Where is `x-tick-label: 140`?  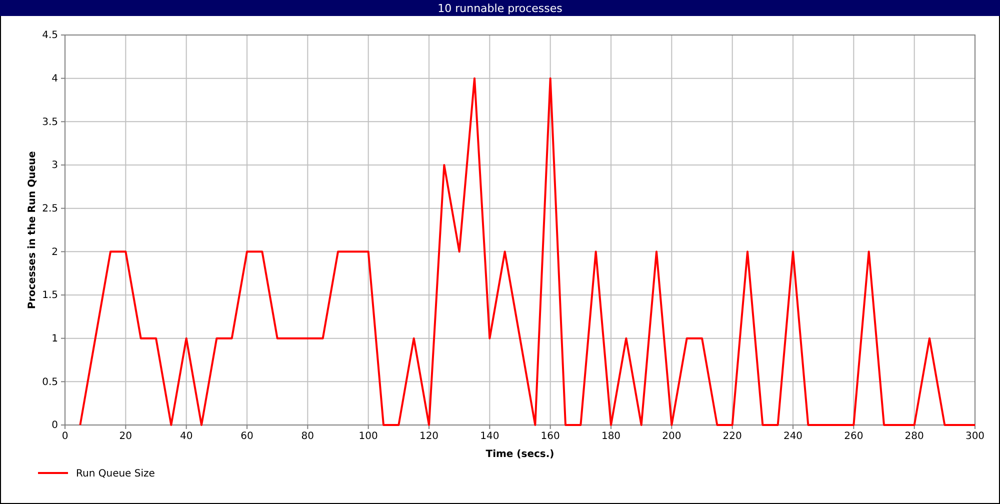 x-tick-label: 140 is located at coordinates (490, 436).